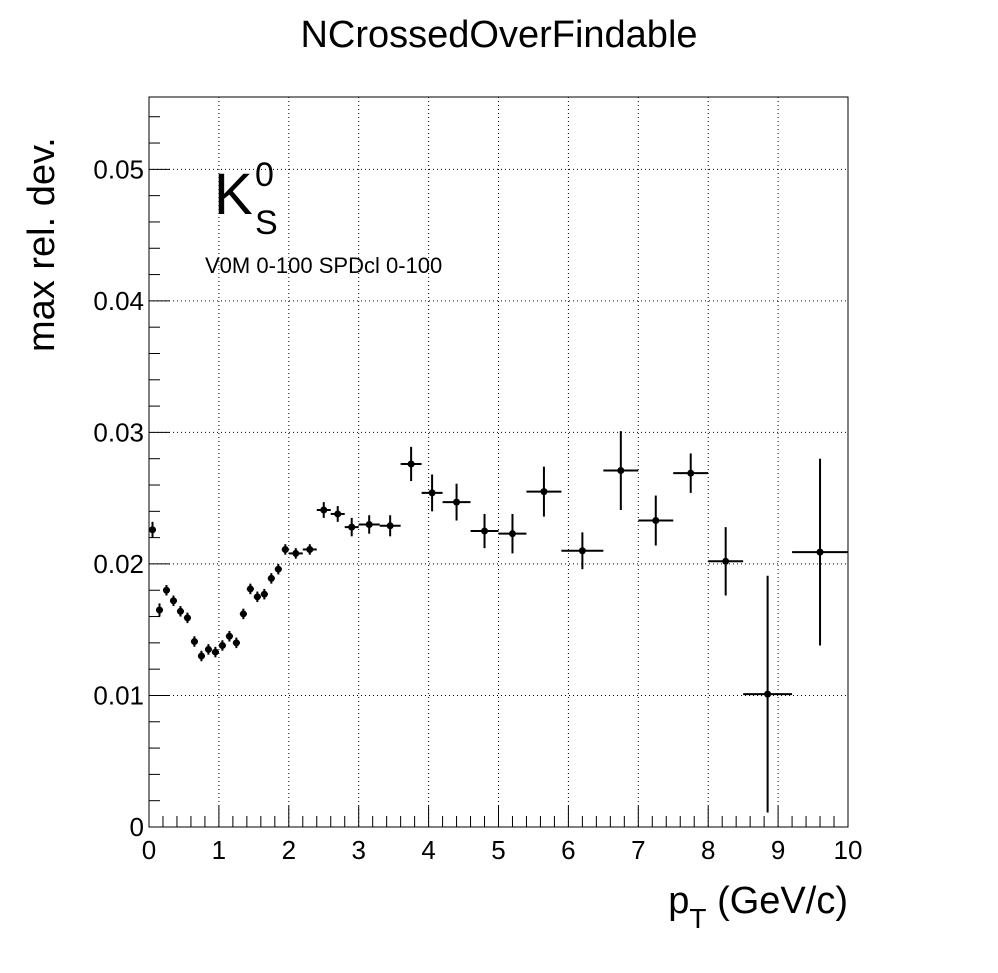  I want to click on x-tick-label: 5, so click(498, 850).